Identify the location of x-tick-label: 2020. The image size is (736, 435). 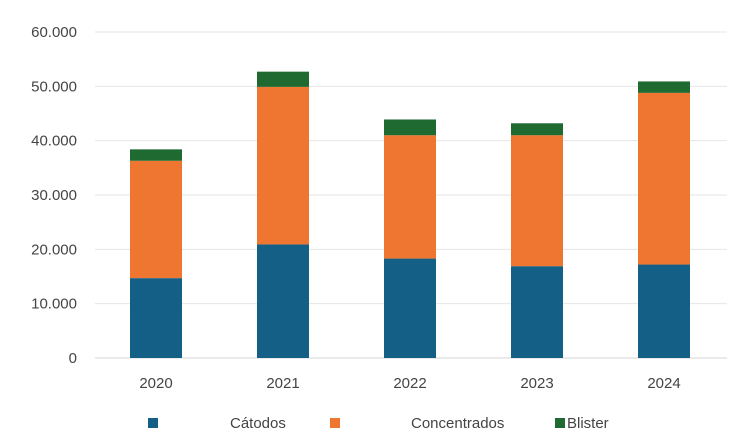
(155, 383).